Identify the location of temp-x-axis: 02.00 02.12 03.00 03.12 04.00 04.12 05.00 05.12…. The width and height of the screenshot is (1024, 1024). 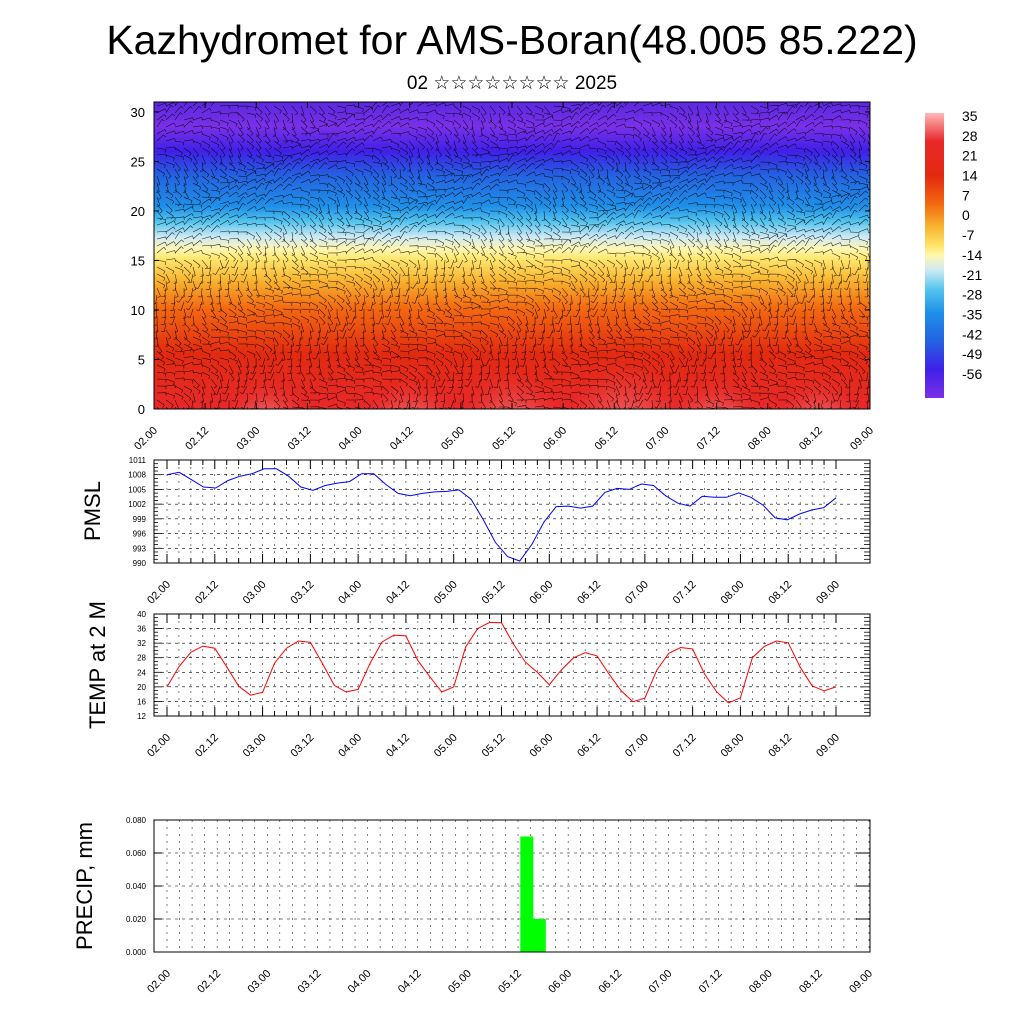
(493, 746).